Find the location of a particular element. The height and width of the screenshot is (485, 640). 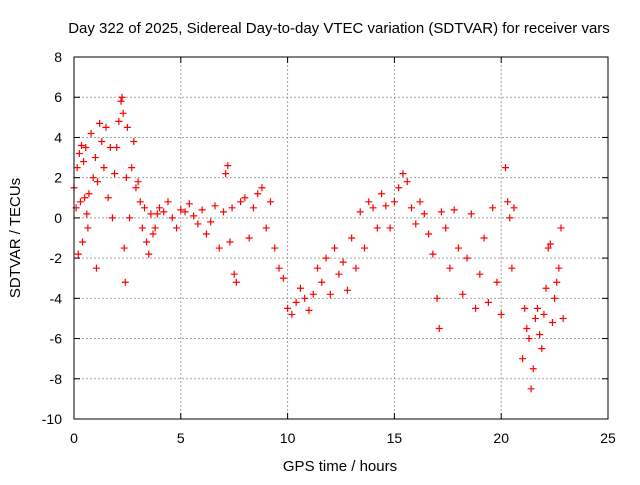

y-tick-label: -2 is located at coordinates (56, 258).